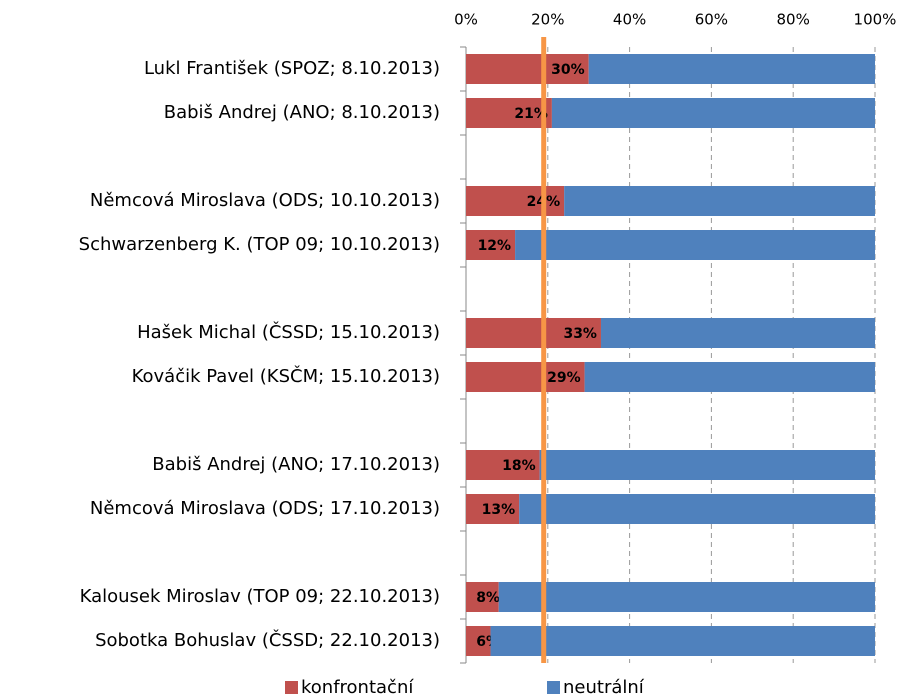 This screenshot has height=698, width=901. Describe the element at coordinates (265, 508) in the screenshot. I see `category-label: Němcová Miroslava (ODS; 17.10.2013)` at that location.